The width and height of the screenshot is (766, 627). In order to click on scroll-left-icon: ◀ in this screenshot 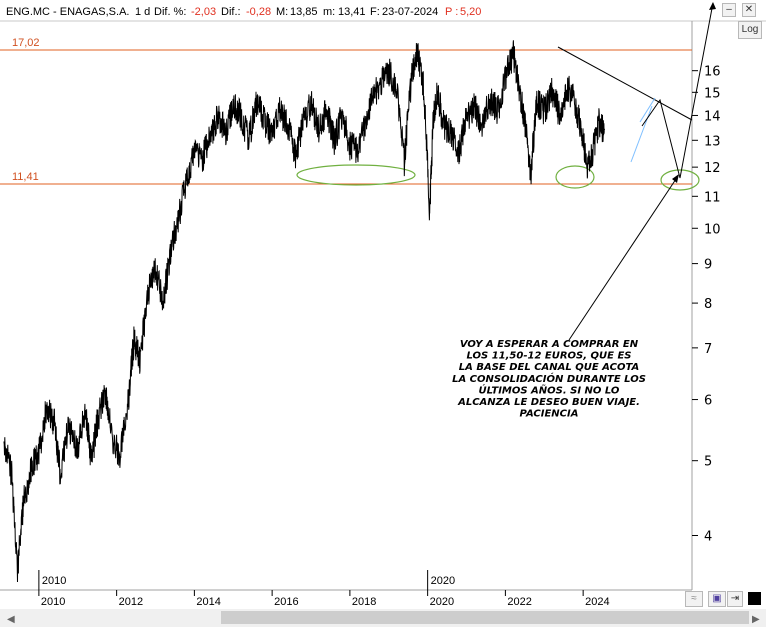, I will do `click(11, 619)`.